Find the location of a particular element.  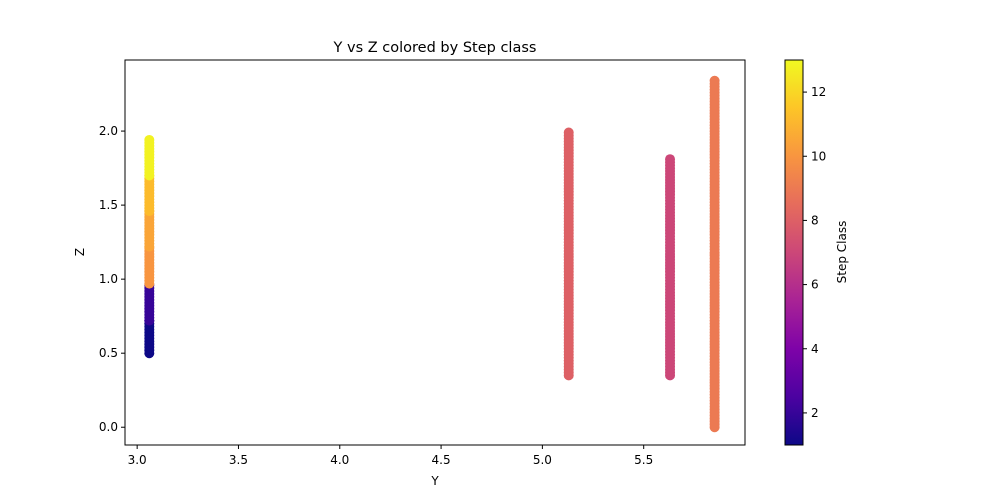

x-tick-label: 4.5 is located at coordinates (441, 460).